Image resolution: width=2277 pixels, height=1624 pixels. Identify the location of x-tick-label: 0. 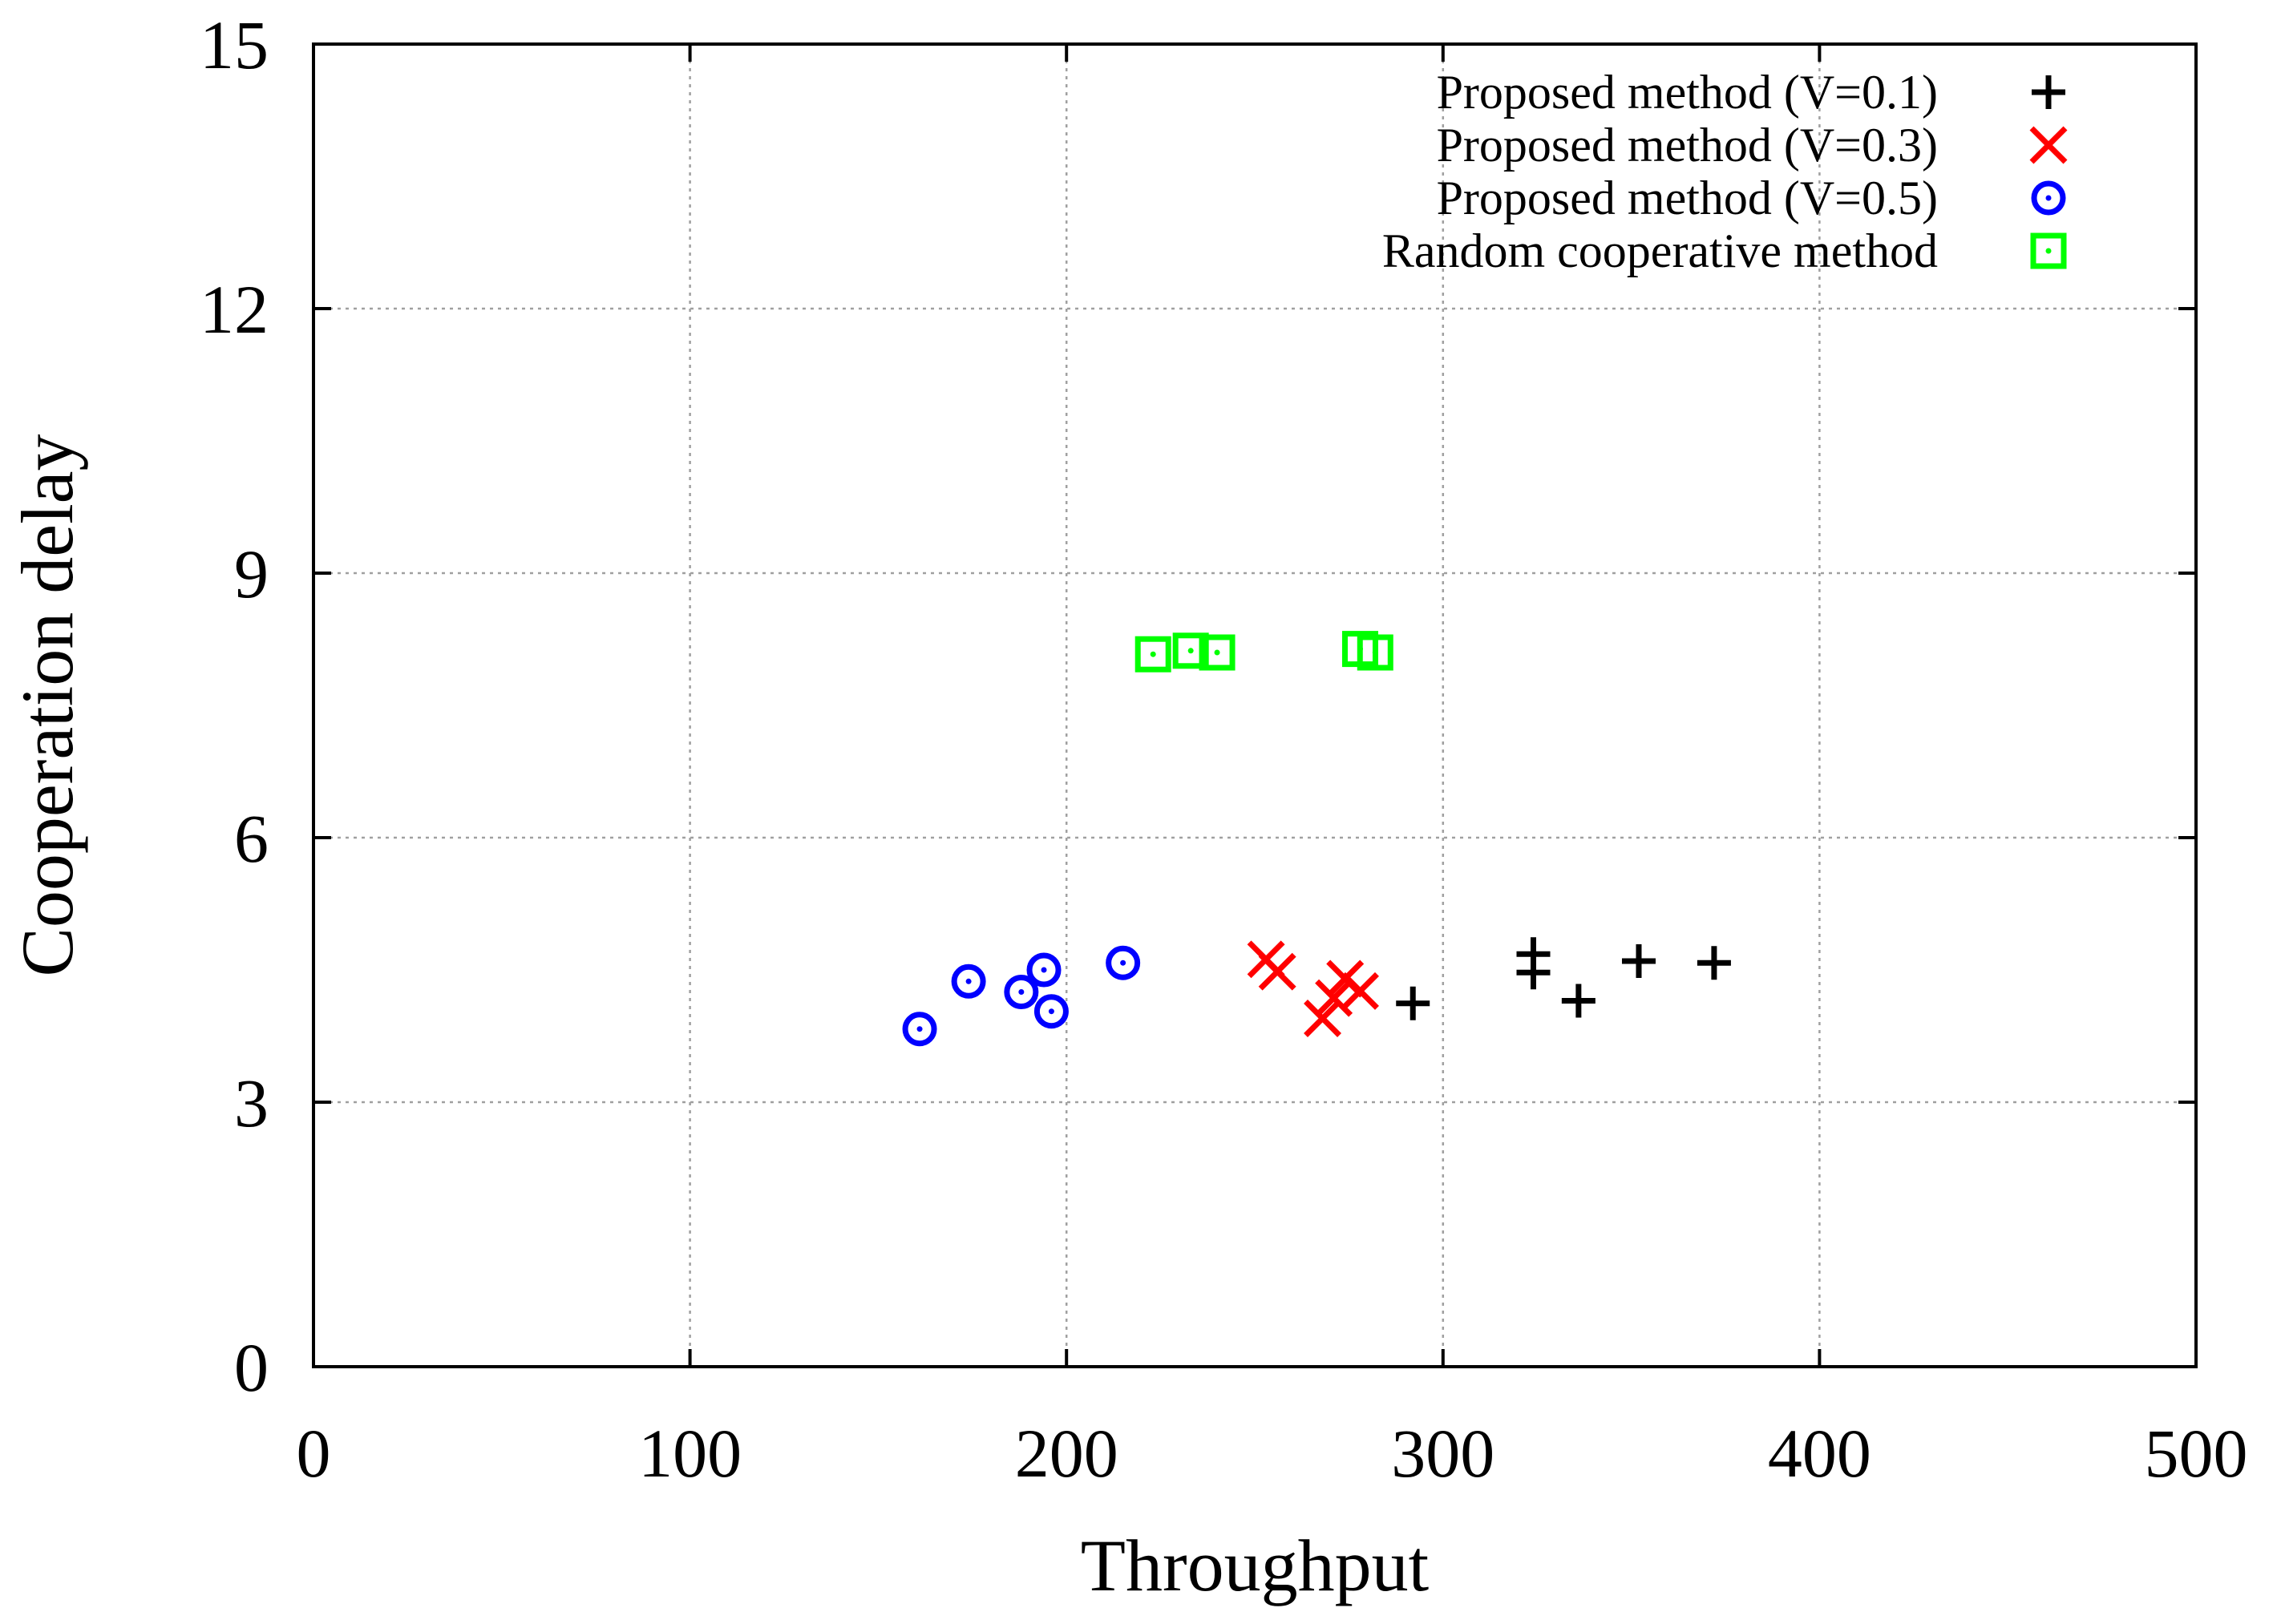
(314, 1453).